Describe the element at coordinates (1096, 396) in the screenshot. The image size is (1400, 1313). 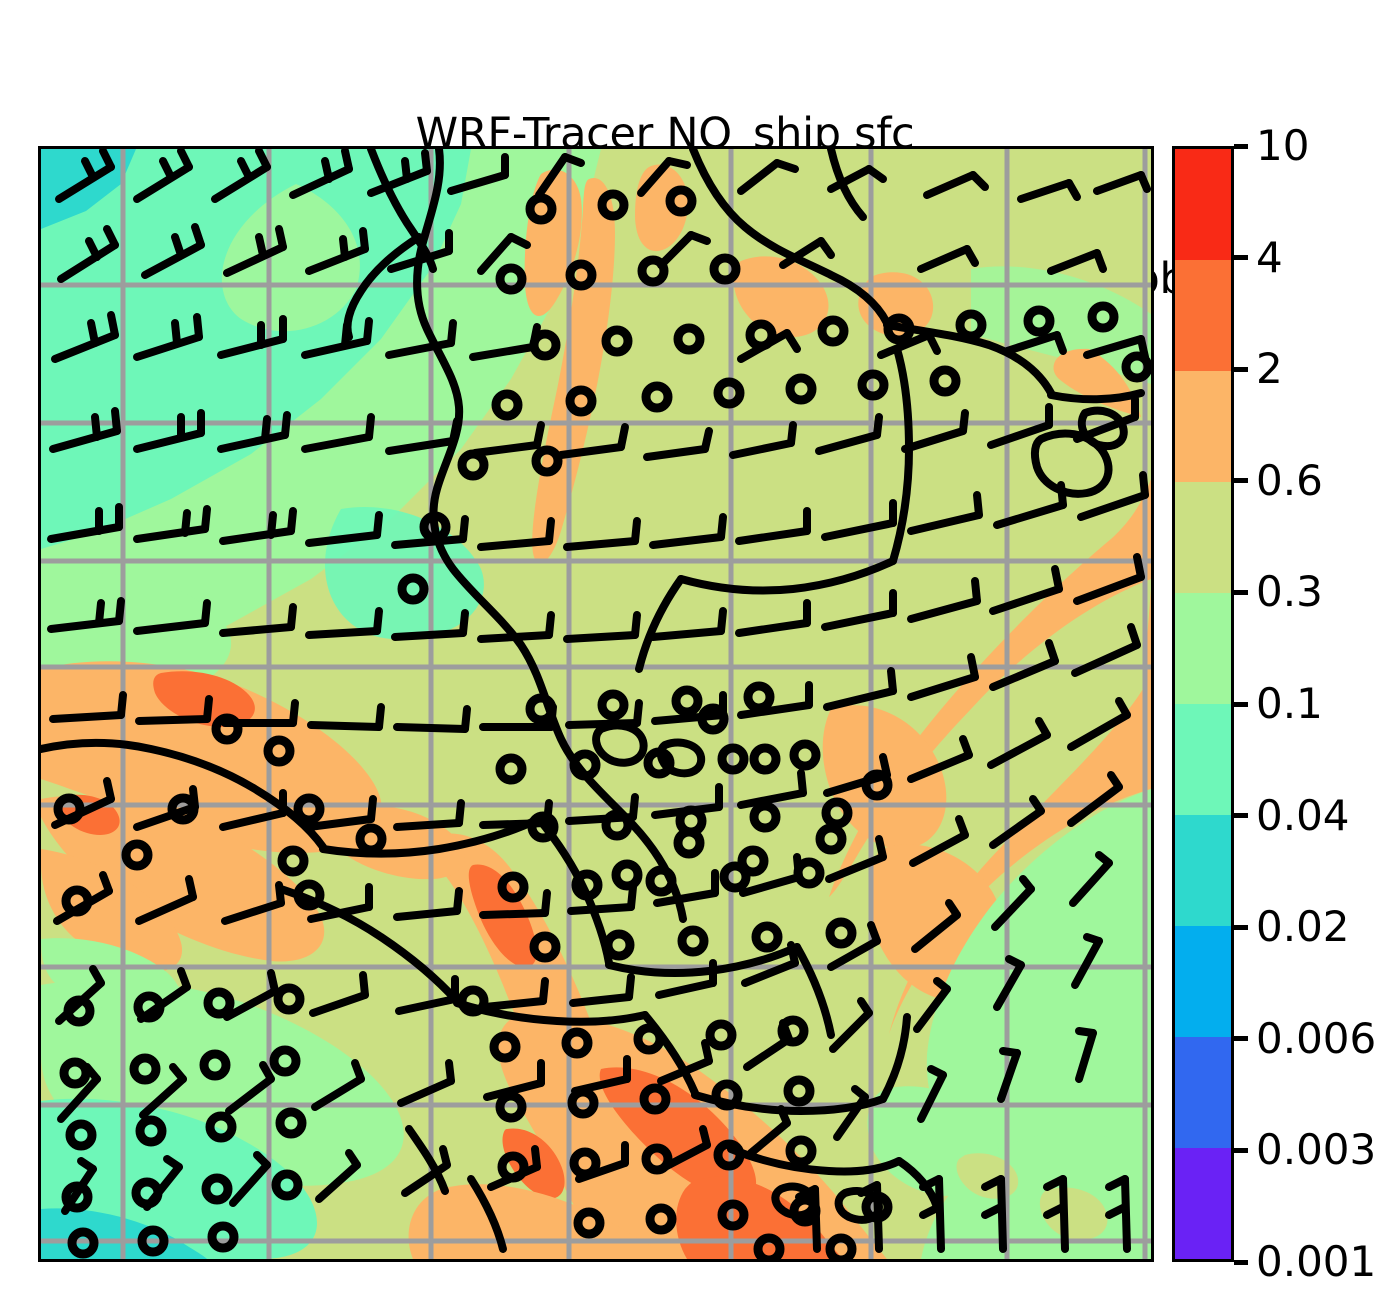
I see `border-ne-coast` at that location.